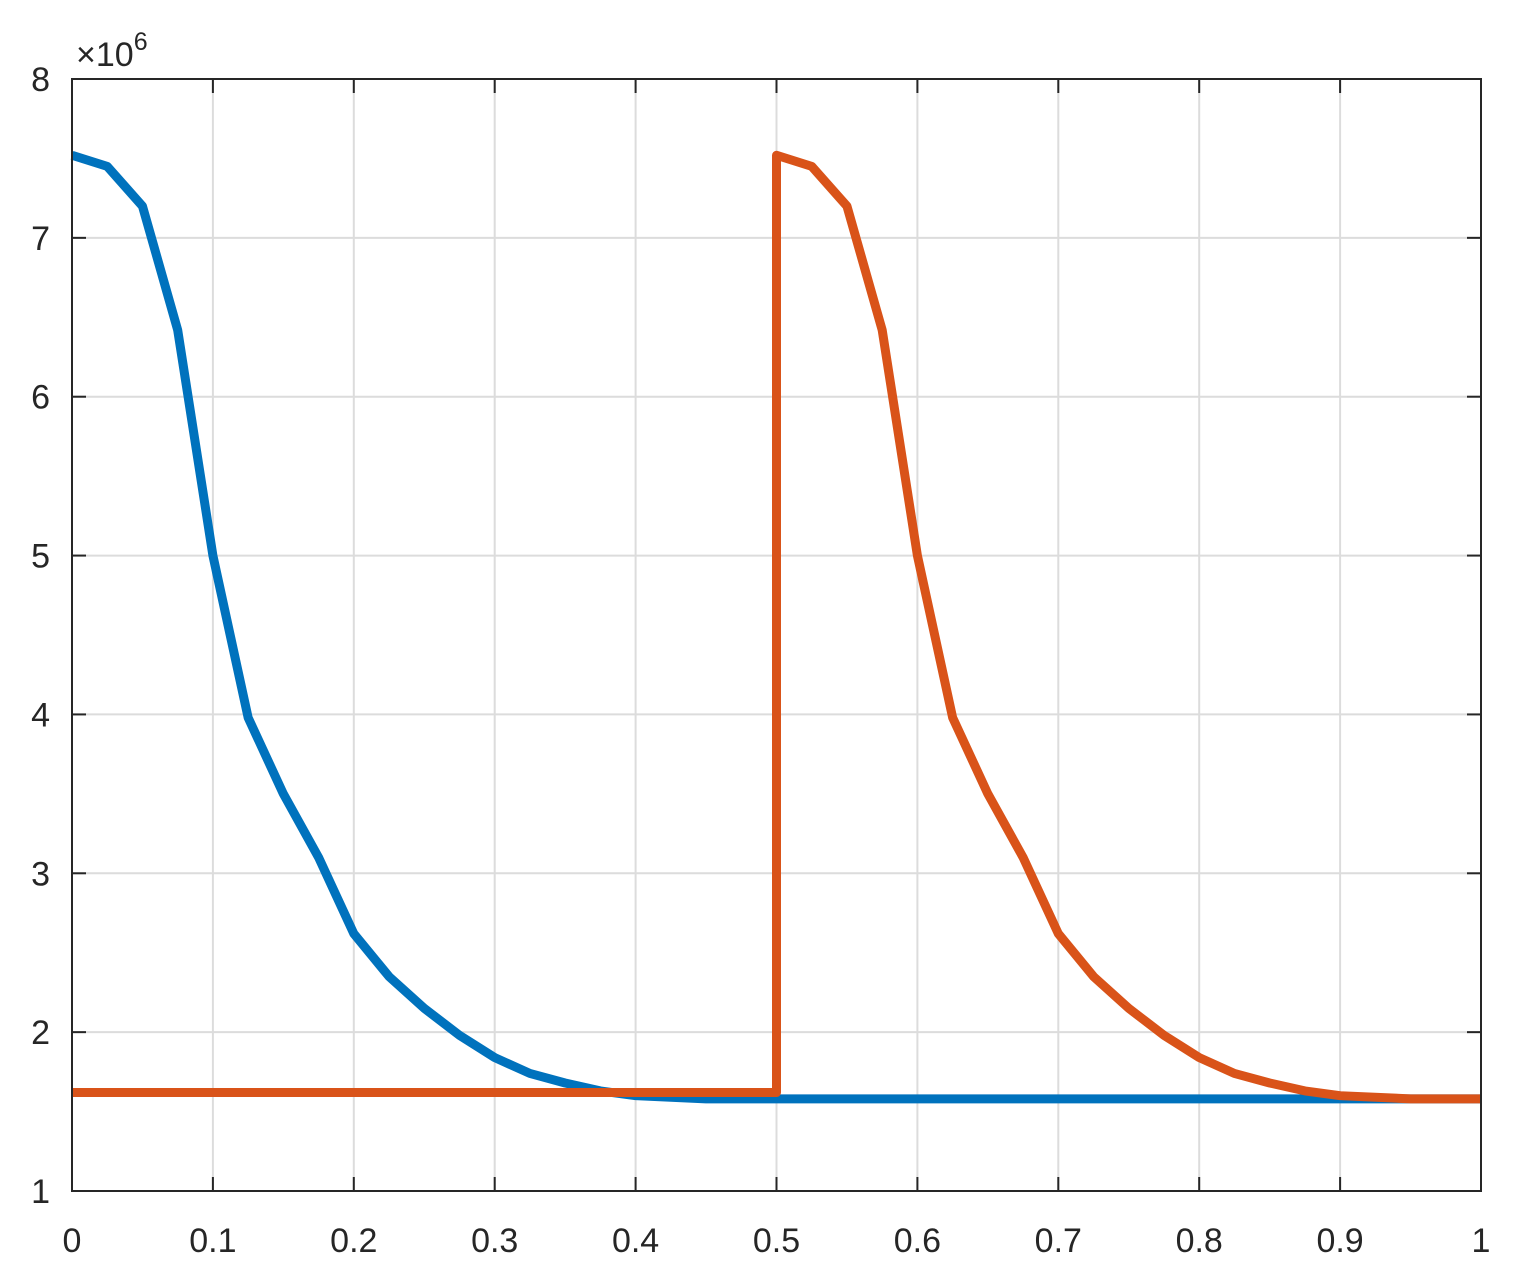  What do you see at coordinates (40, 398) in the screenshot?
I see `y-tick-label: 6` at bounding box center [40, 398].